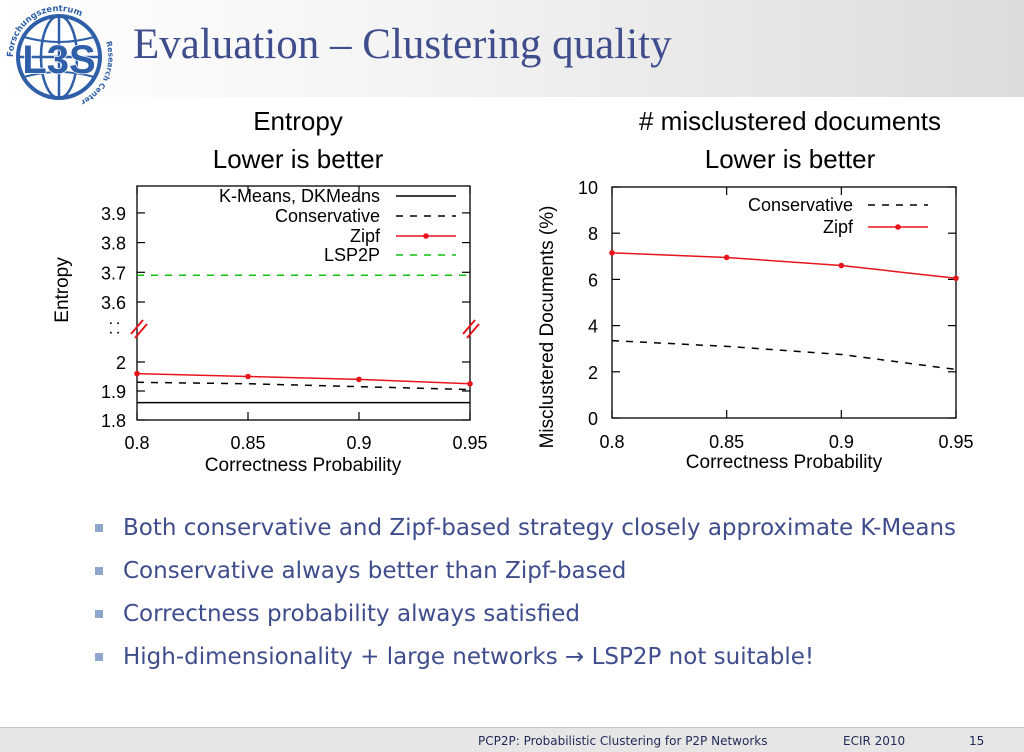  I want to click on entropy-legend-zipf-label: Zipf, so click(365, 236).